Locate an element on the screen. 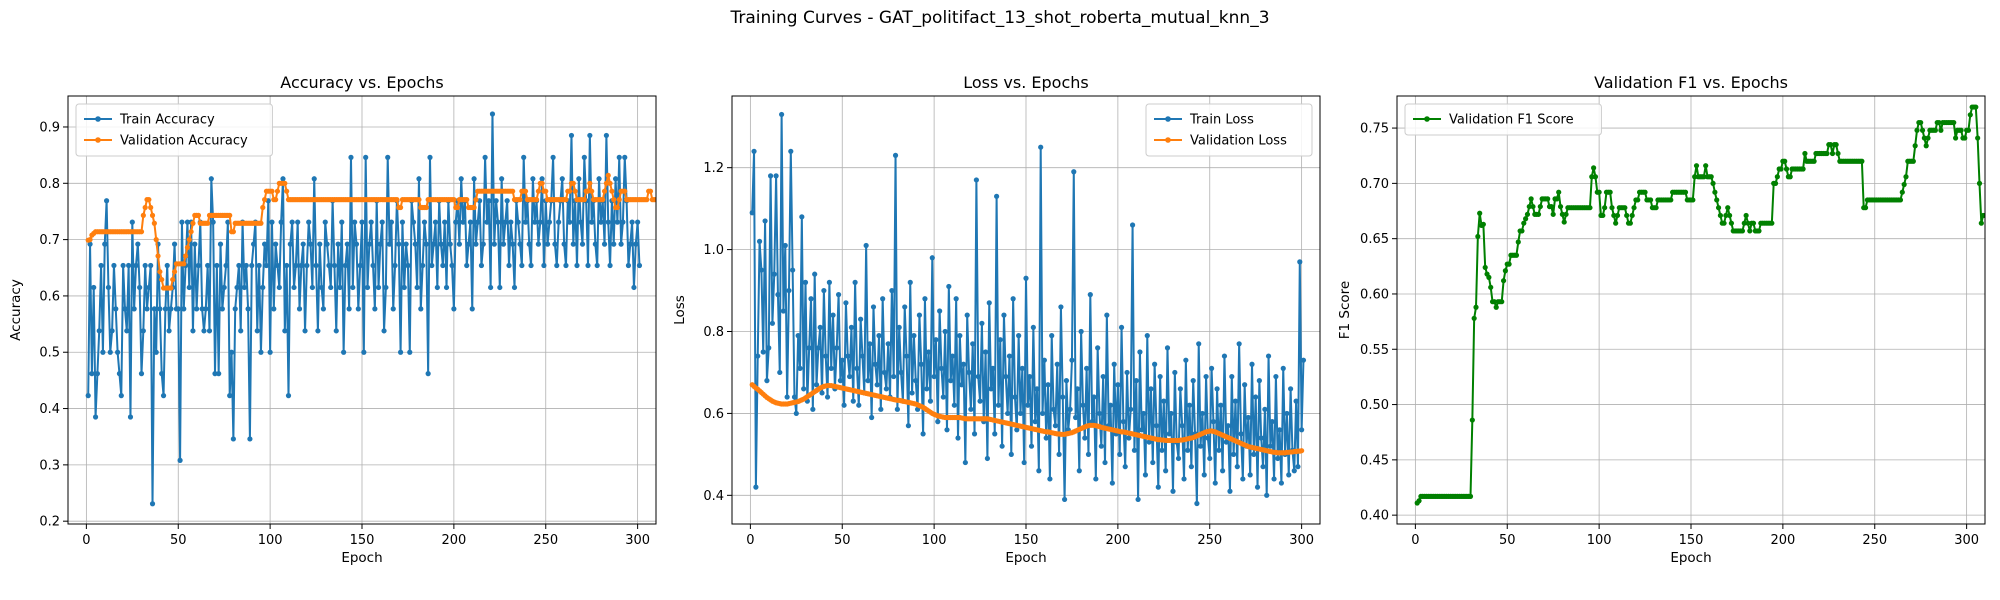  chart-title: Validation F1 vs. Epochs is located at coordinates (1691, 82).